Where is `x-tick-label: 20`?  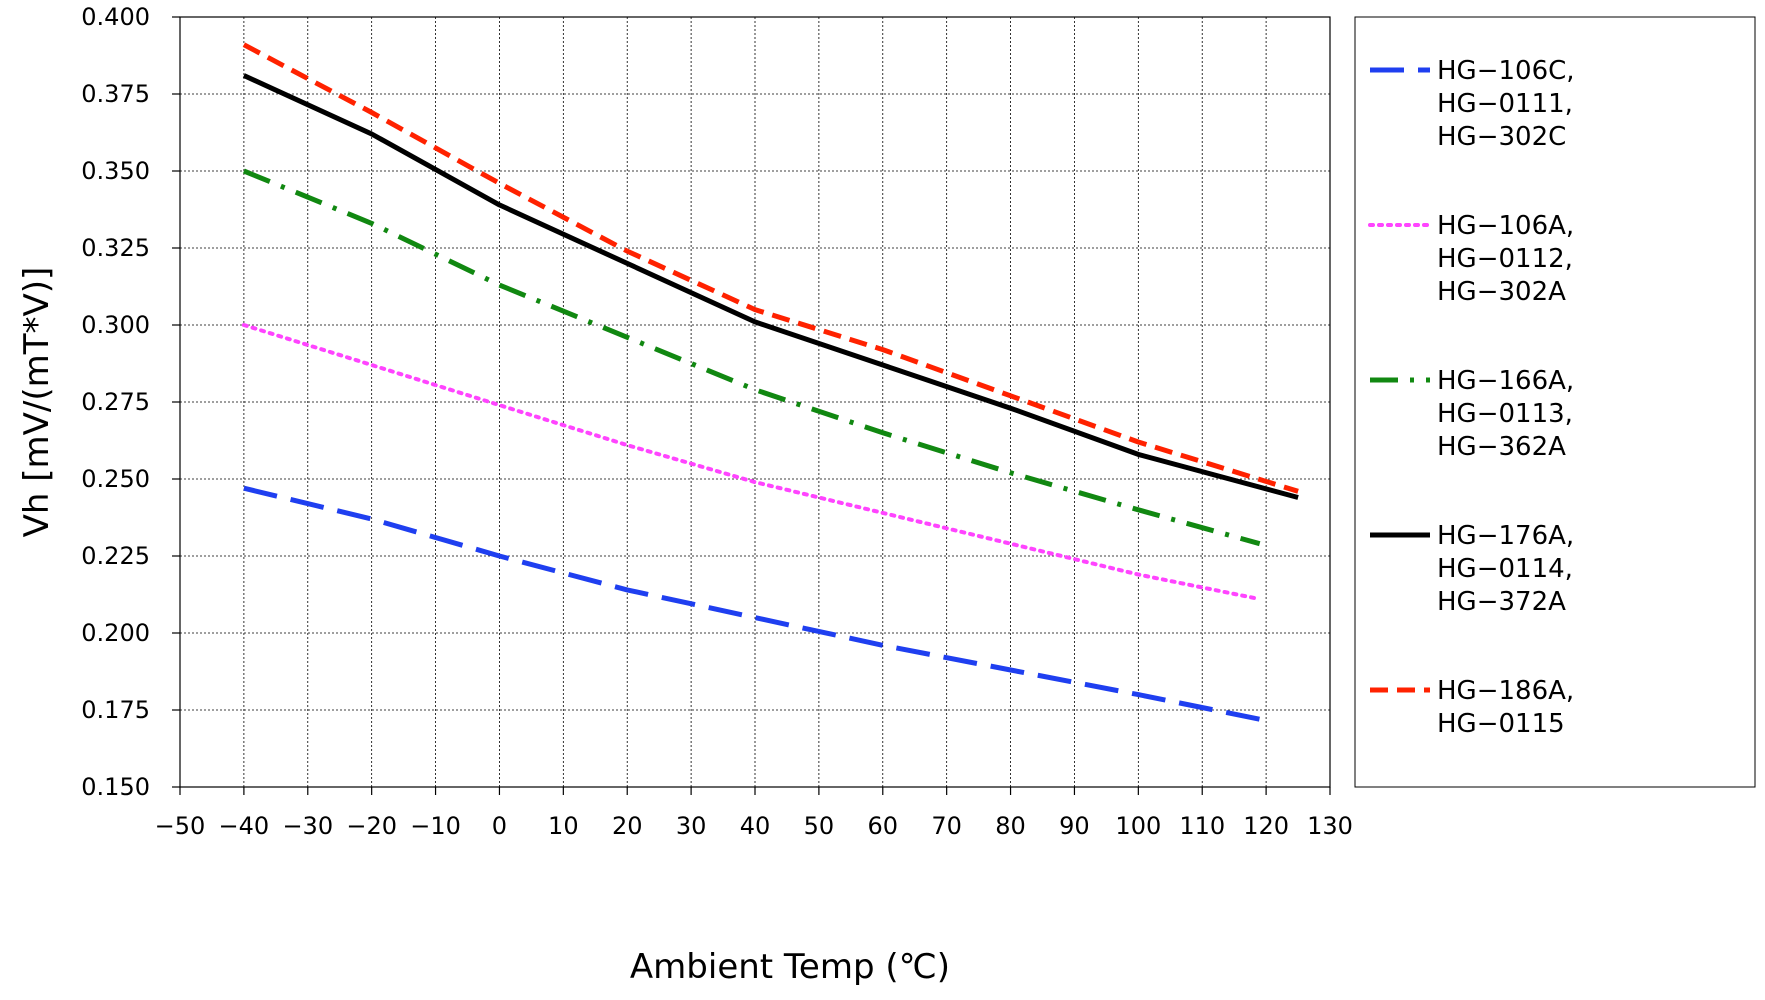 x-tick-label: 20 is located at coordinates (627, 826).